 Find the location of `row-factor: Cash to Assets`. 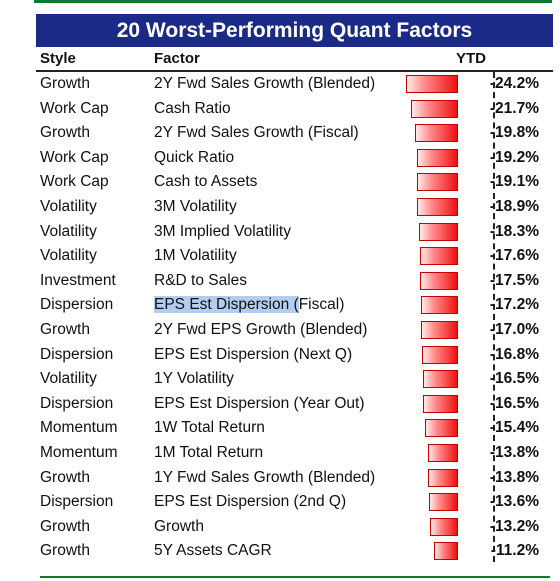

row-factor: Cash to Assets is located at coordinates (206, 182).